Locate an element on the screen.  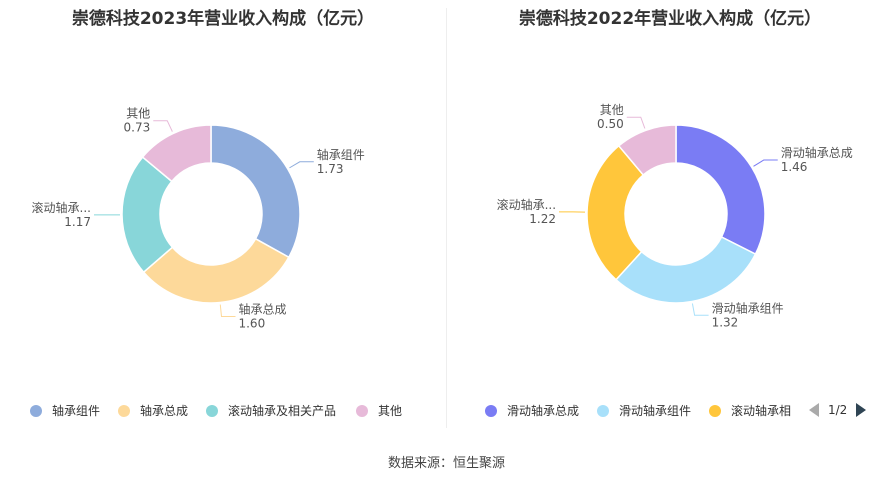
legend-item: 滑动轴承总成 is located at coordinates (532, 410).